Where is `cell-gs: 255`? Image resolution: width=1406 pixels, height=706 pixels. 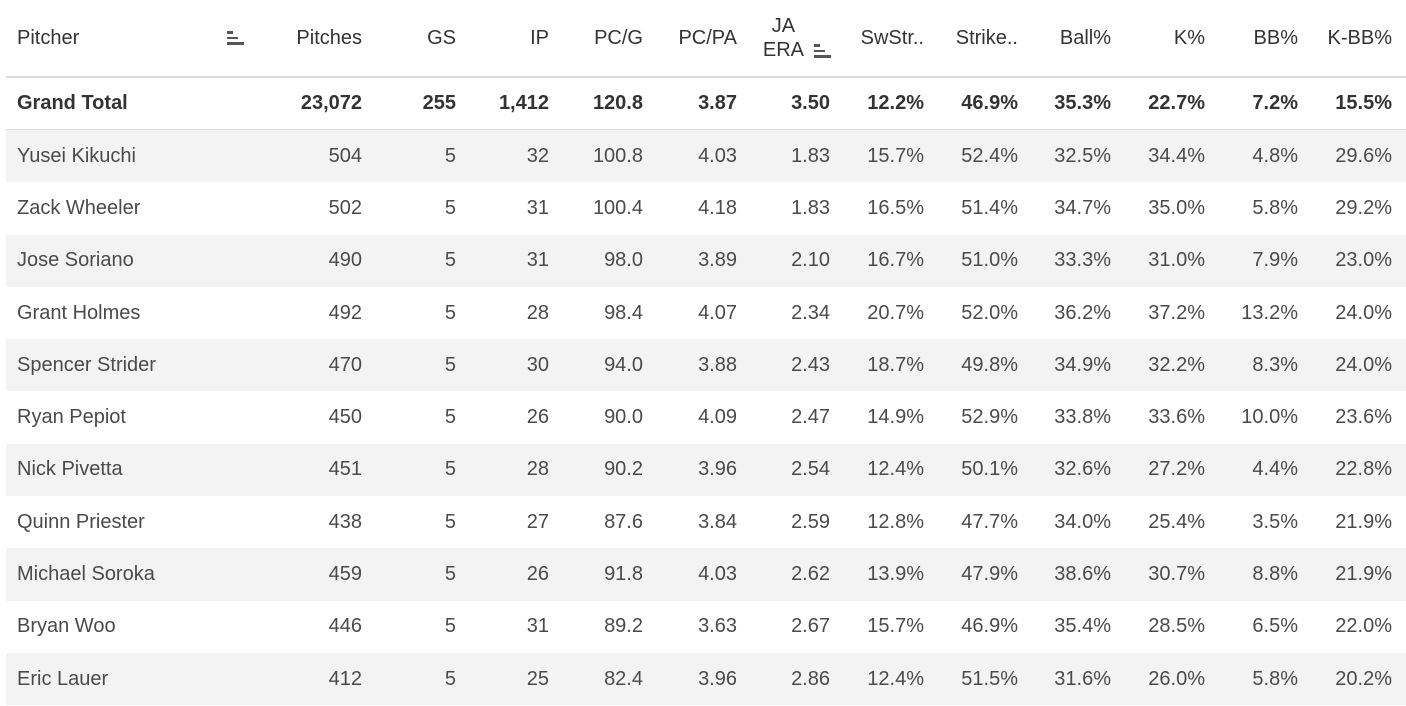 cell-gs: 255 is located at coordinates (439, 103).